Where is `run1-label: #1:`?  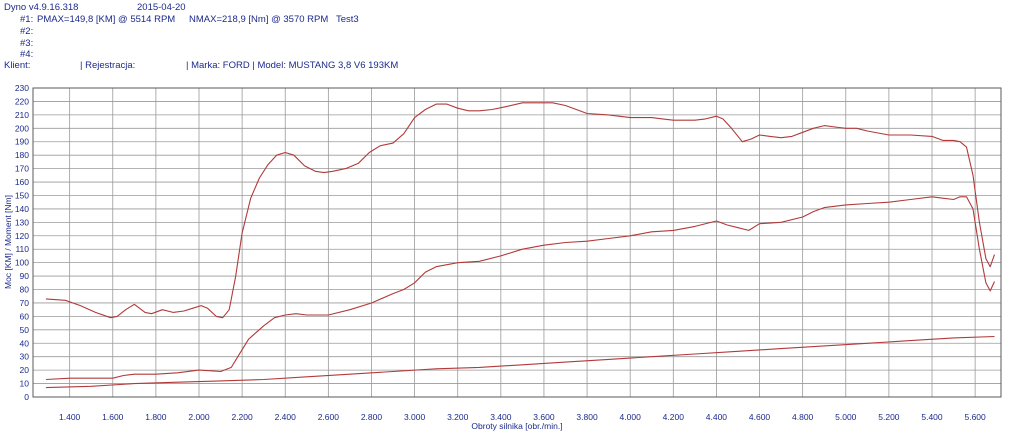 run1-label: #1: is located at coordinates (27, 19).